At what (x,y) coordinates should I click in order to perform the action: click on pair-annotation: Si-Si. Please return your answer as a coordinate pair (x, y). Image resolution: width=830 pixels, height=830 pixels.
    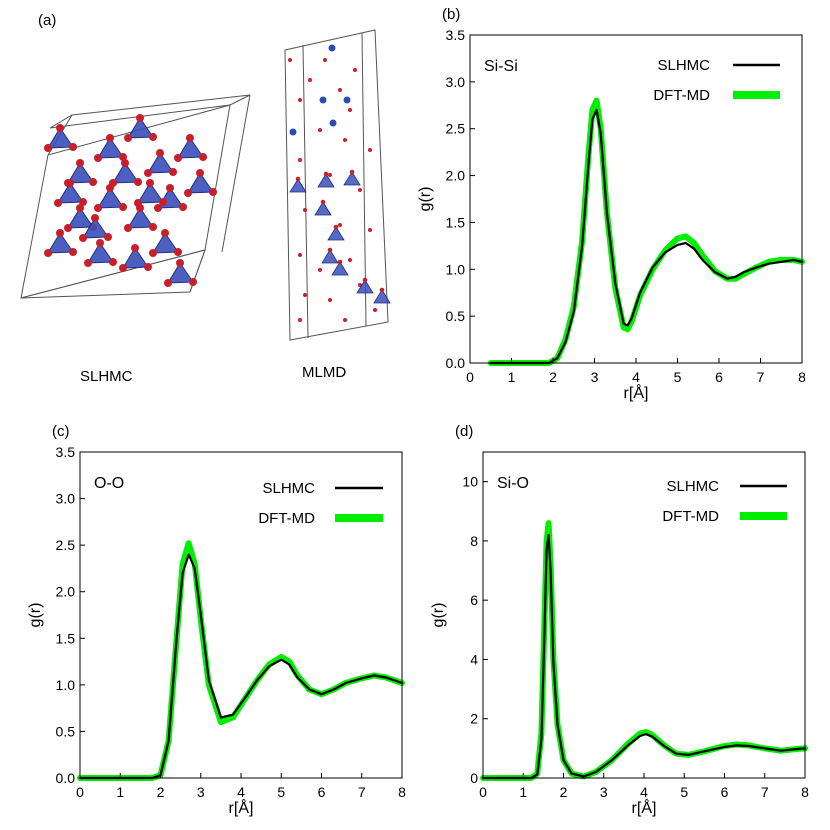
    Looking at the image, I should click on (501, 66).